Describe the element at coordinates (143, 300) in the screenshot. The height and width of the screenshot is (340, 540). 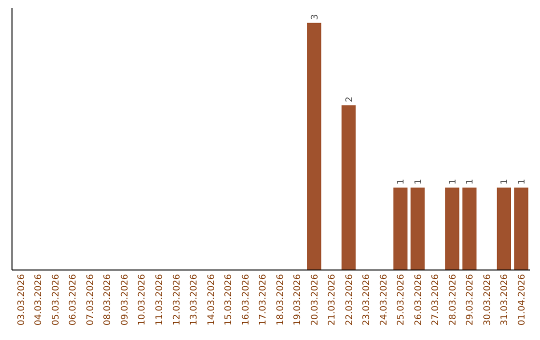
I see `x-tick-label: 10.03.2026` at that location.